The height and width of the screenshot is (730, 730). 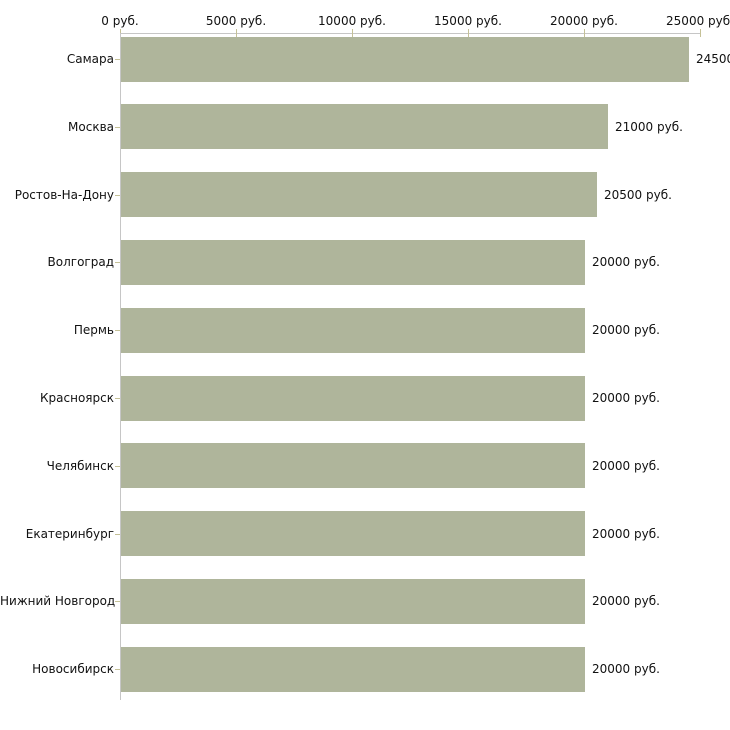 What do you see at coordinates (649, 126) in the screenshot?
I see `value-label: 21000 руб.` at bounding box center [649, 126].